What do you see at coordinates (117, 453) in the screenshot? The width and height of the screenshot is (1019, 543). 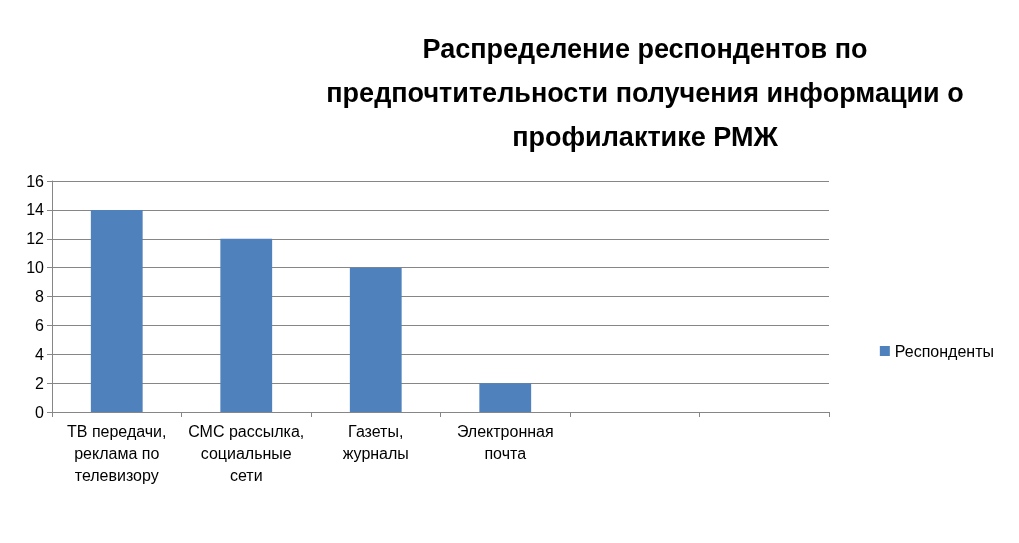 I see `x-tick-label: ТВ передачи, реклама по телевизору` at bounding box center [117, 453].